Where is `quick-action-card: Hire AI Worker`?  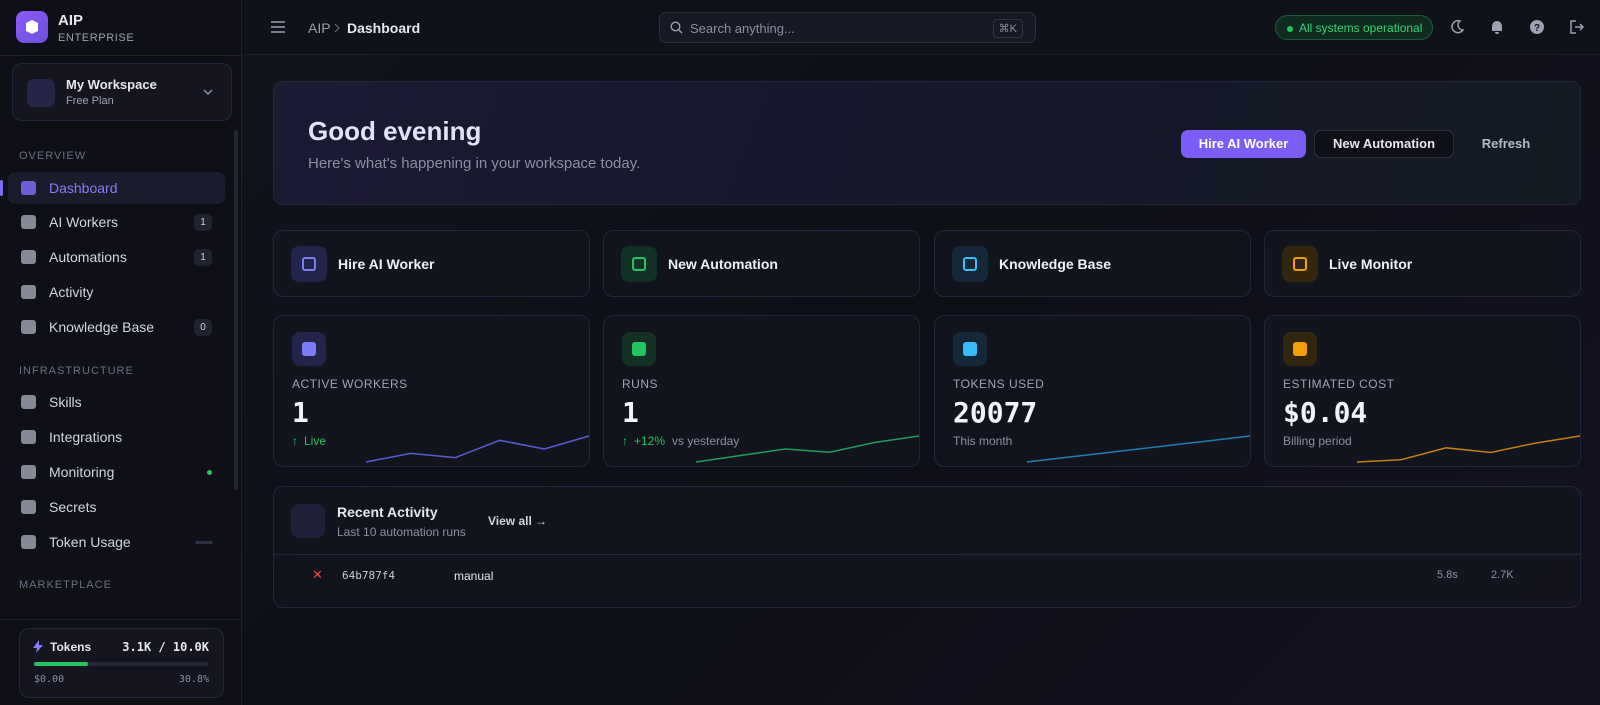
quick-action-card: Hire AI Worker is located at coordinates (431, 263).